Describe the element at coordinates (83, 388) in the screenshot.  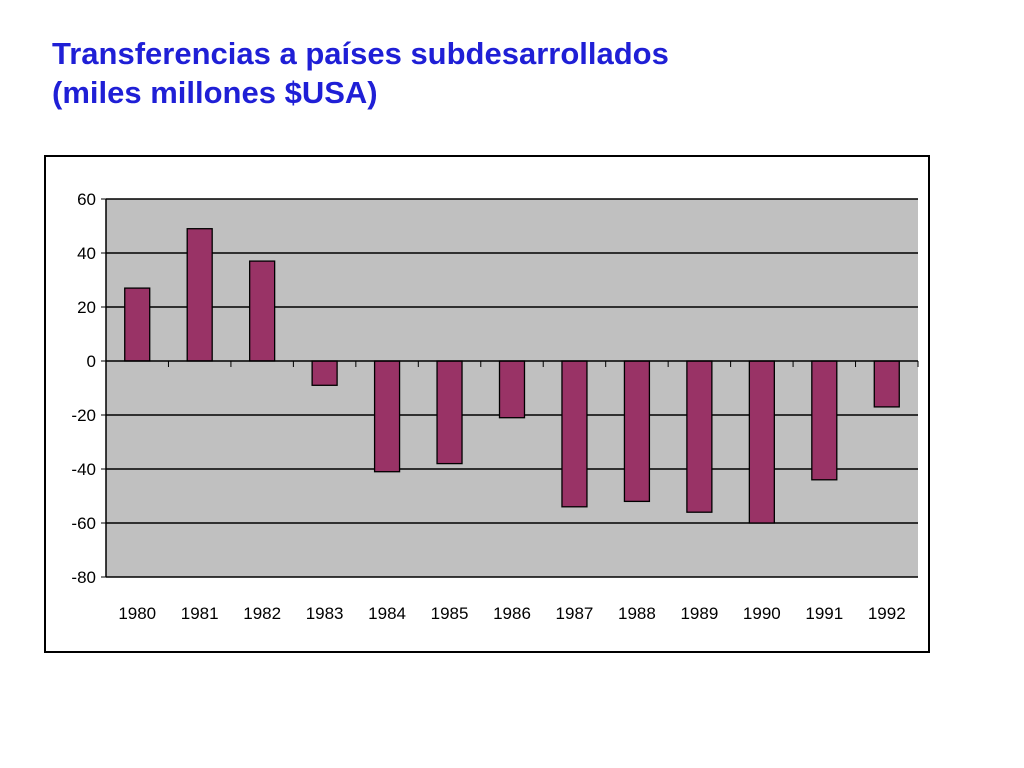
I see `y-tick-labels: 60 40 20 0 -20 -40 -60 -80` at that location.